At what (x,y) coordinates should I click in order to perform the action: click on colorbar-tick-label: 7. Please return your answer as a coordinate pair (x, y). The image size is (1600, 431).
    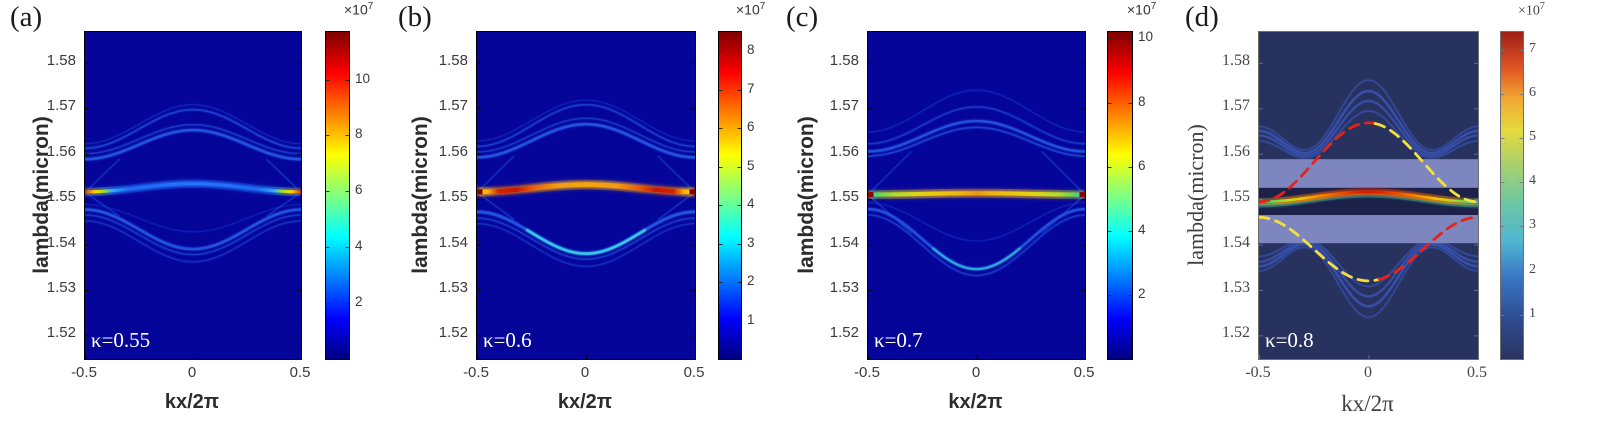
    Looking at the image, I should click on (1532, 48).